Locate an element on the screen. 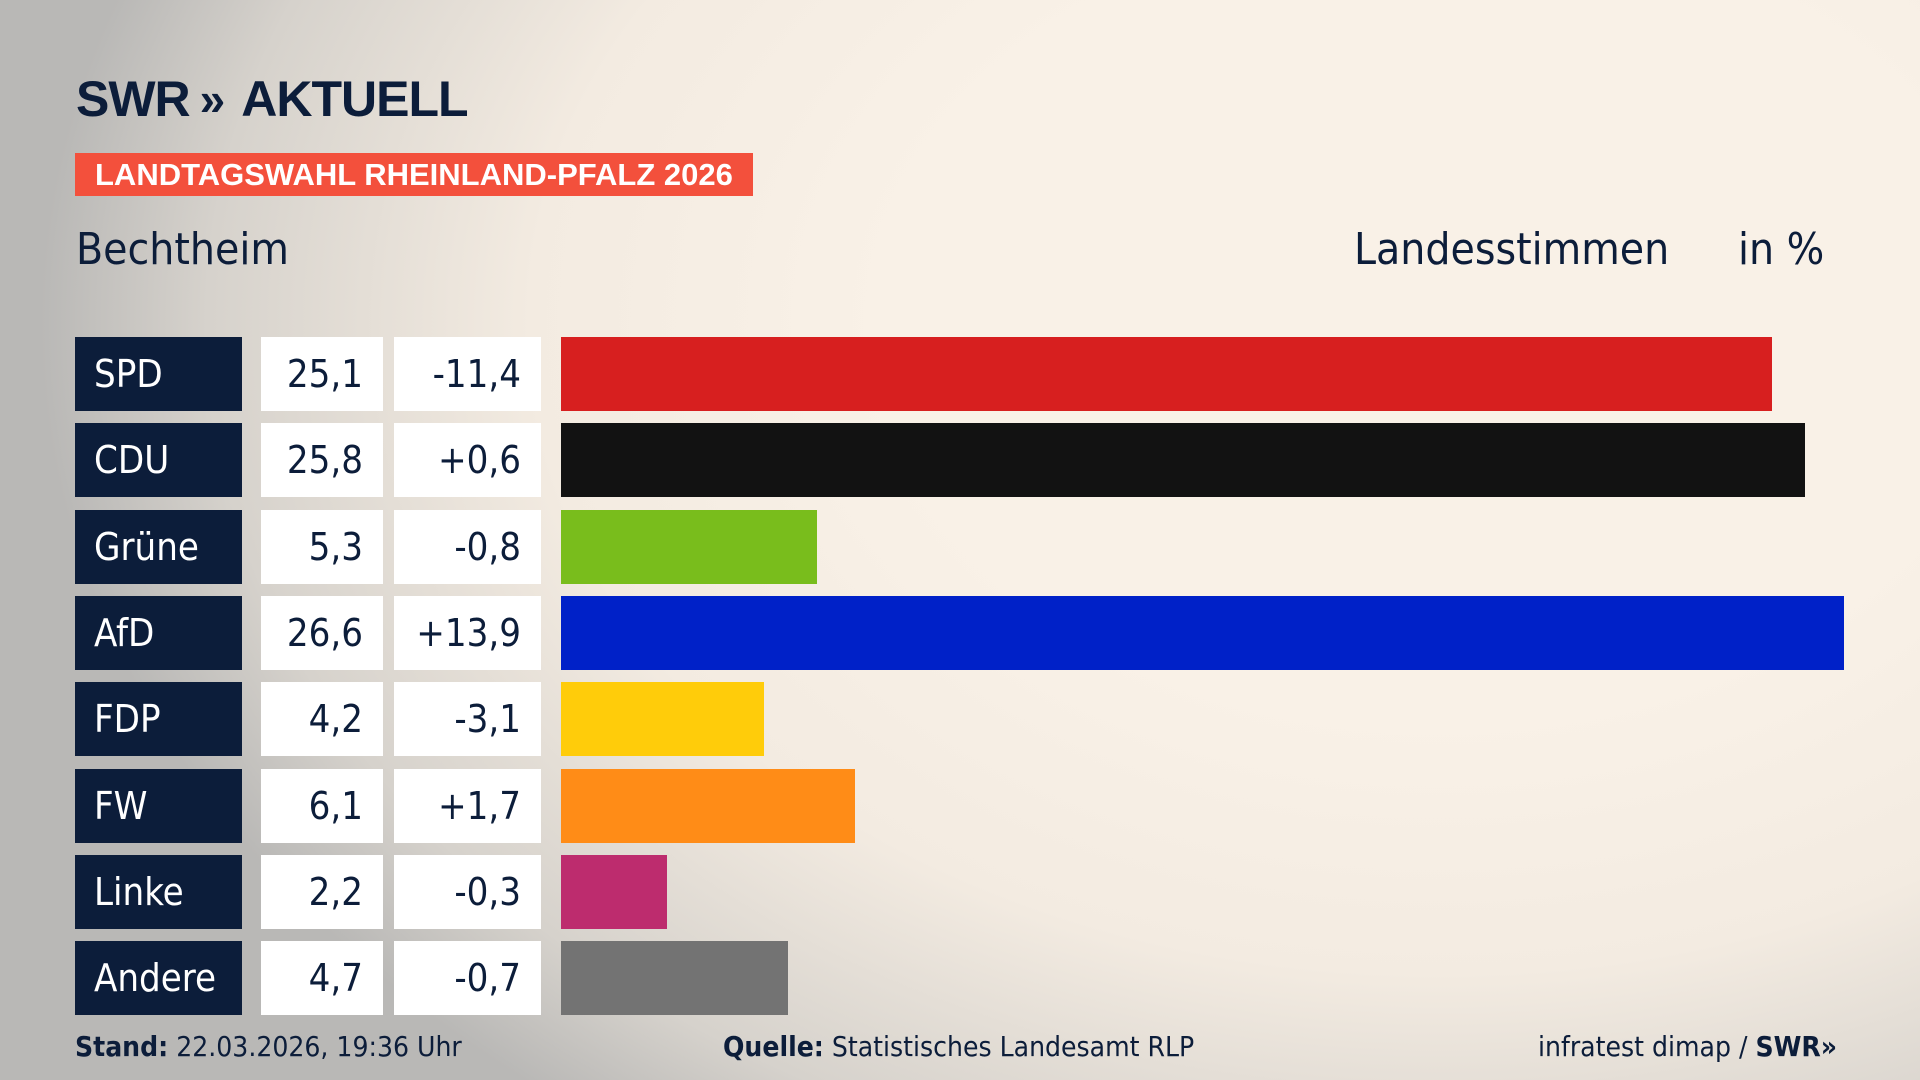 Image resolution: width=1920 pixels, height=1080 pixels. party-value: 5,3 is located at coordinates (322, 546).